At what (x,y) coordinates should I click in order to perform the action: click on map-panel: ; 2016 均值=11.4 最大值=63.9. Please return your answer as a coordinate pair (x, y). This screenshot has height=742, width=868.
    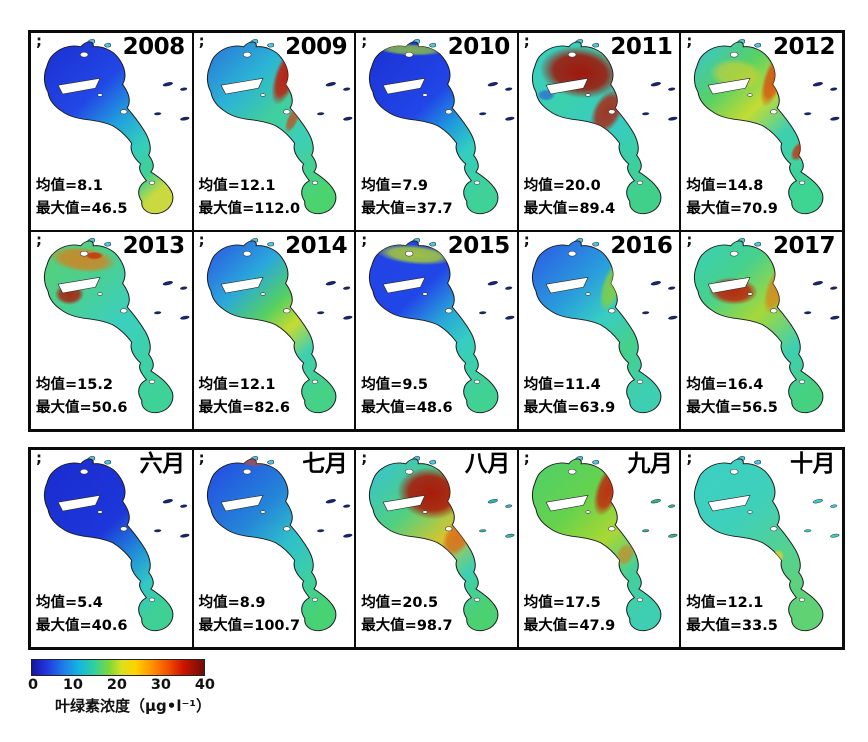
    Looking at the image, I should click on (599, 330).